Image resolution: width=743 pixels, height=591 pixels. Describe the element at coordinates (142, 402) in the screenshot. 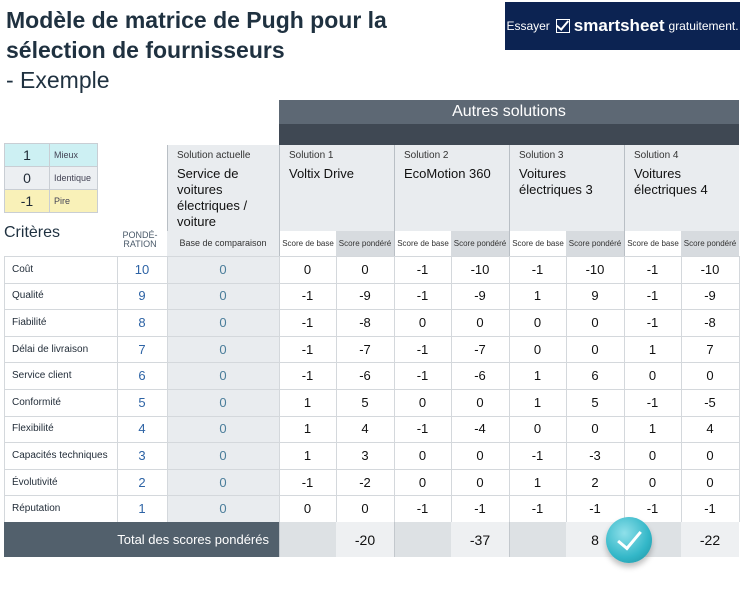

I see `weight-value: 5` at that location.